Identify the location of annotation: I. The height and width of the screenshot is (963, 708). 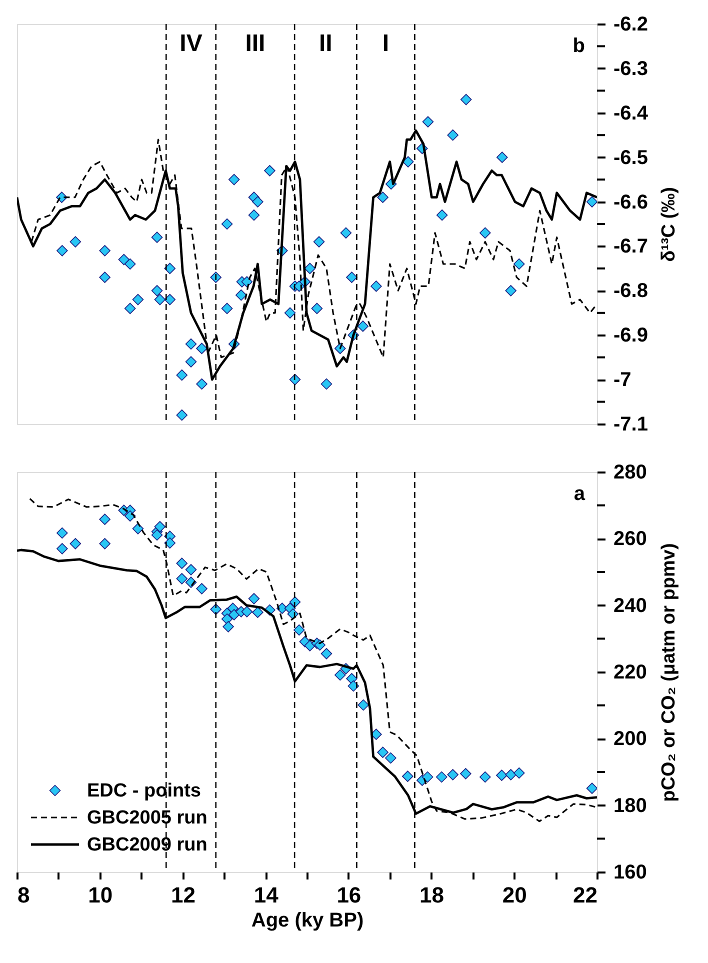
(386, 43).